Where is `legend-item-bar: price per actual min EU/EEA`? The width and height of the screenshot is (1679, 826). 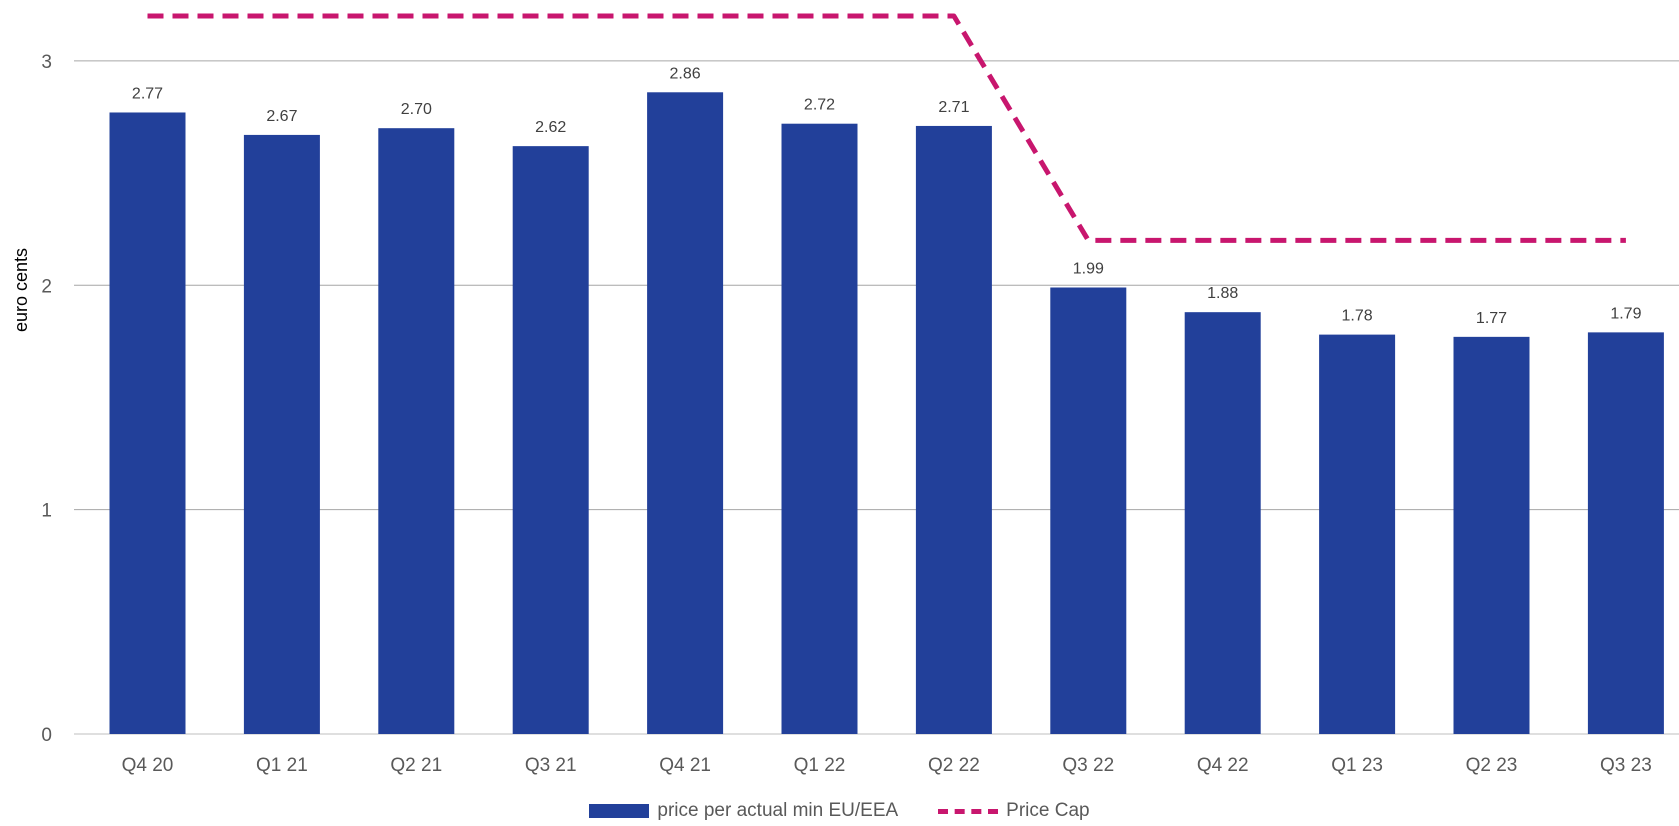
legend-item-bar: price per actual min EU/EEA is located at coordinates (743, 811).